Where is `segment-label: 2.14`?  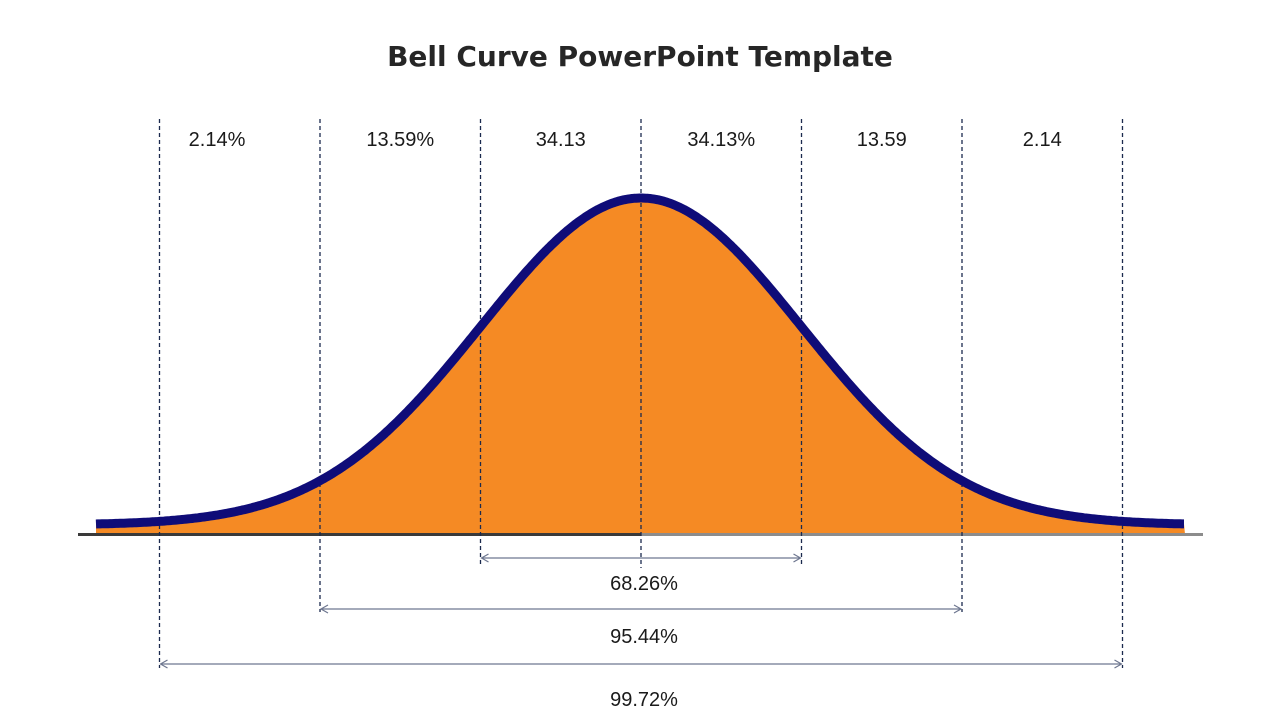
segment-label: 2.14 is located at coordinates (1042, 140).